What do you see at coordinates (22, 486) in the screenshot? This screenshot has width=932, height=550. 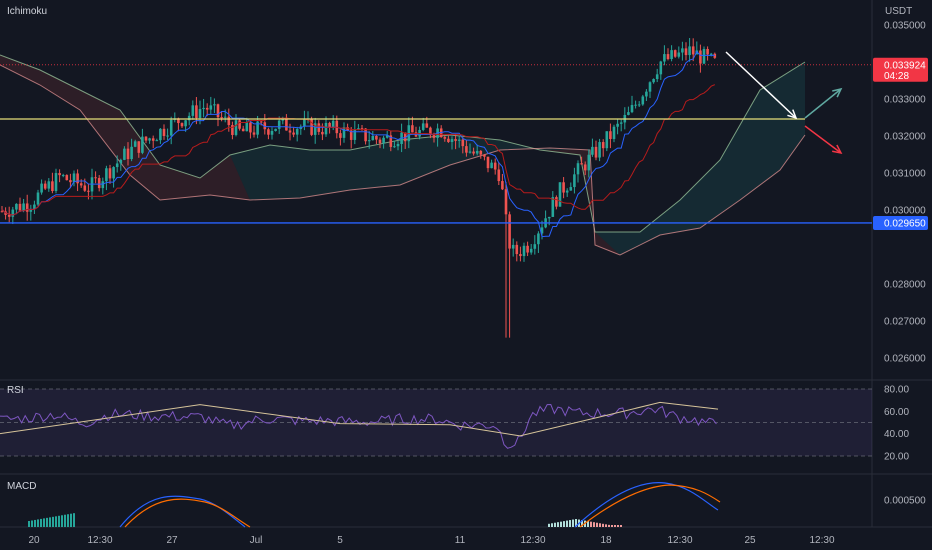 I see `macd-label: MACD` at bounding box center [22, 486].